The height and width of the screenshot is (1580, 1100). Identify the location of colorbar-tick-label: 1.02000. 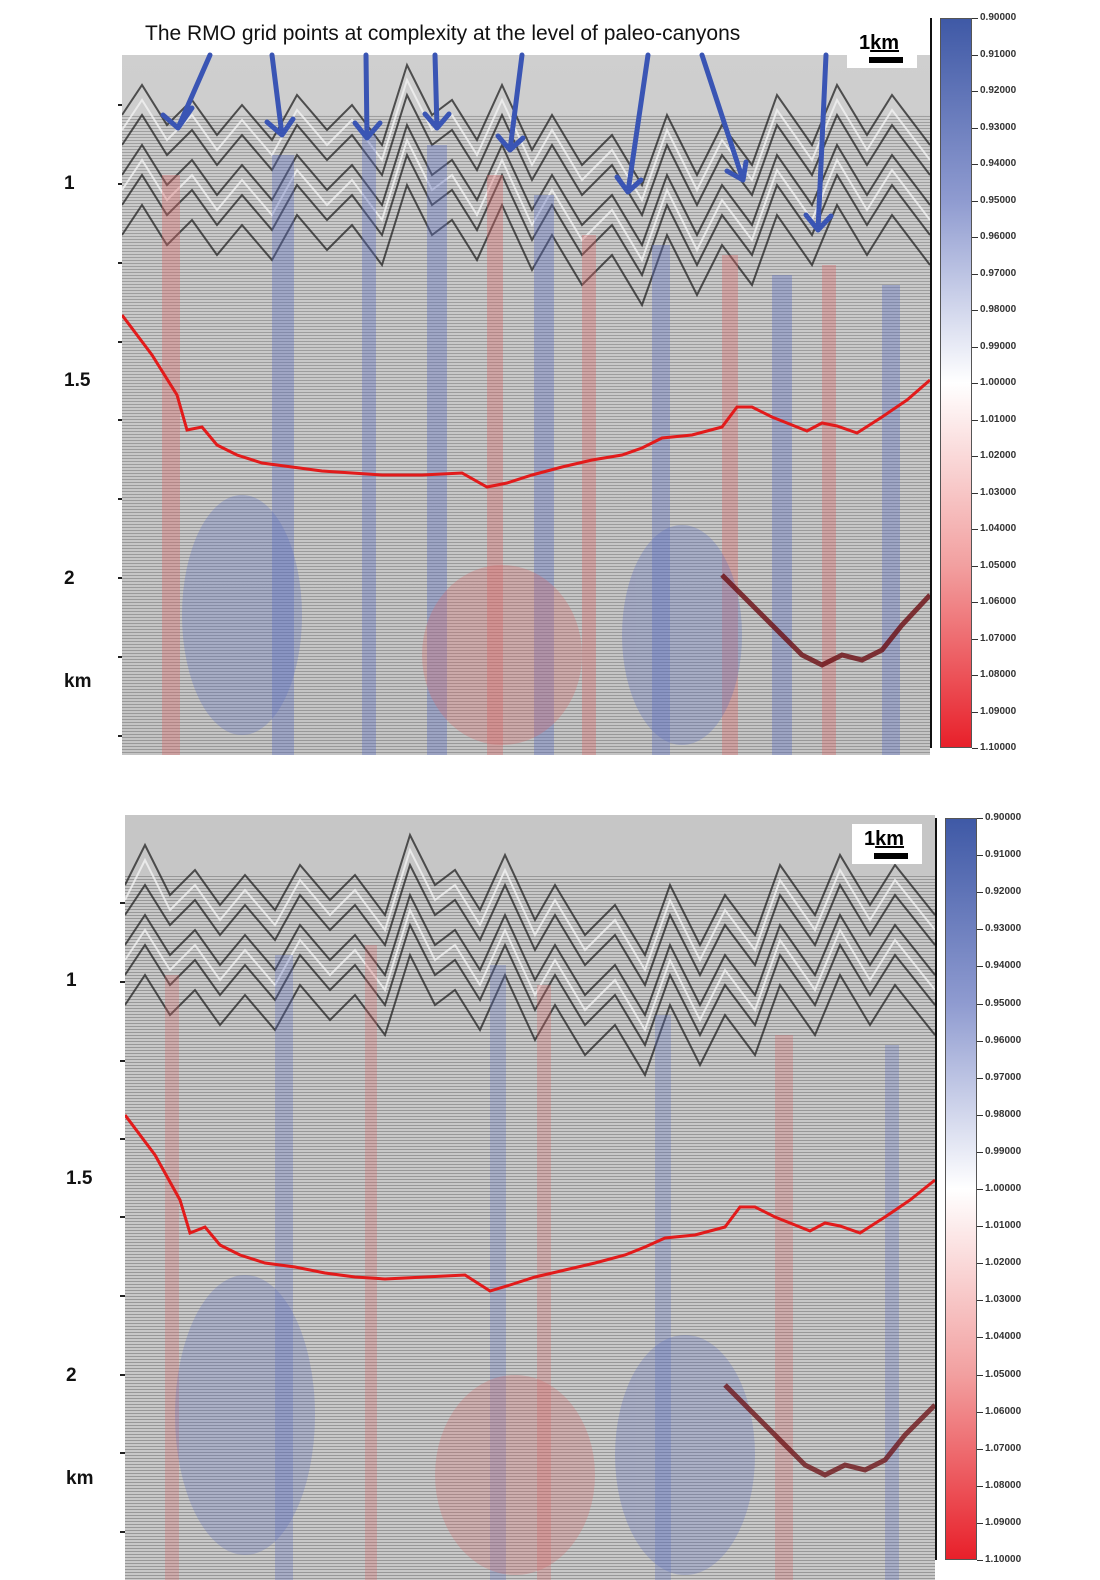
(998, 455).